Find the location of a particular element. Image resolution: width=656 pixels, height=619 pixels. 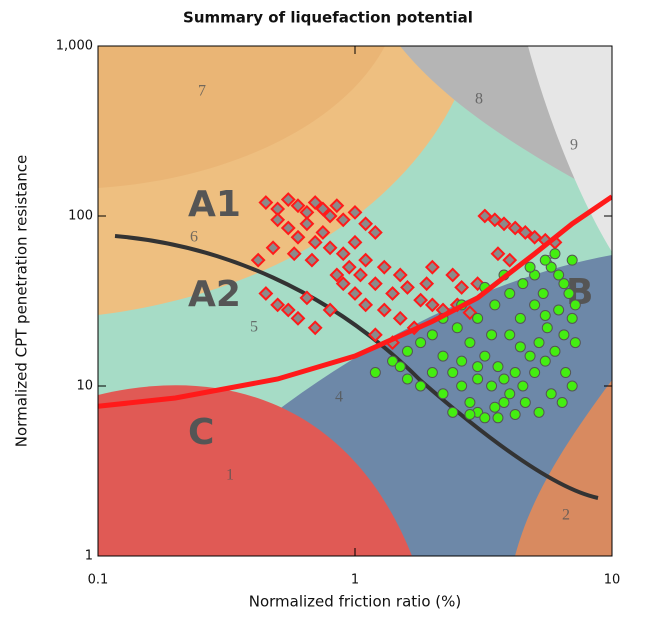

zone-label: 6 is located at coordinates (194, 237).